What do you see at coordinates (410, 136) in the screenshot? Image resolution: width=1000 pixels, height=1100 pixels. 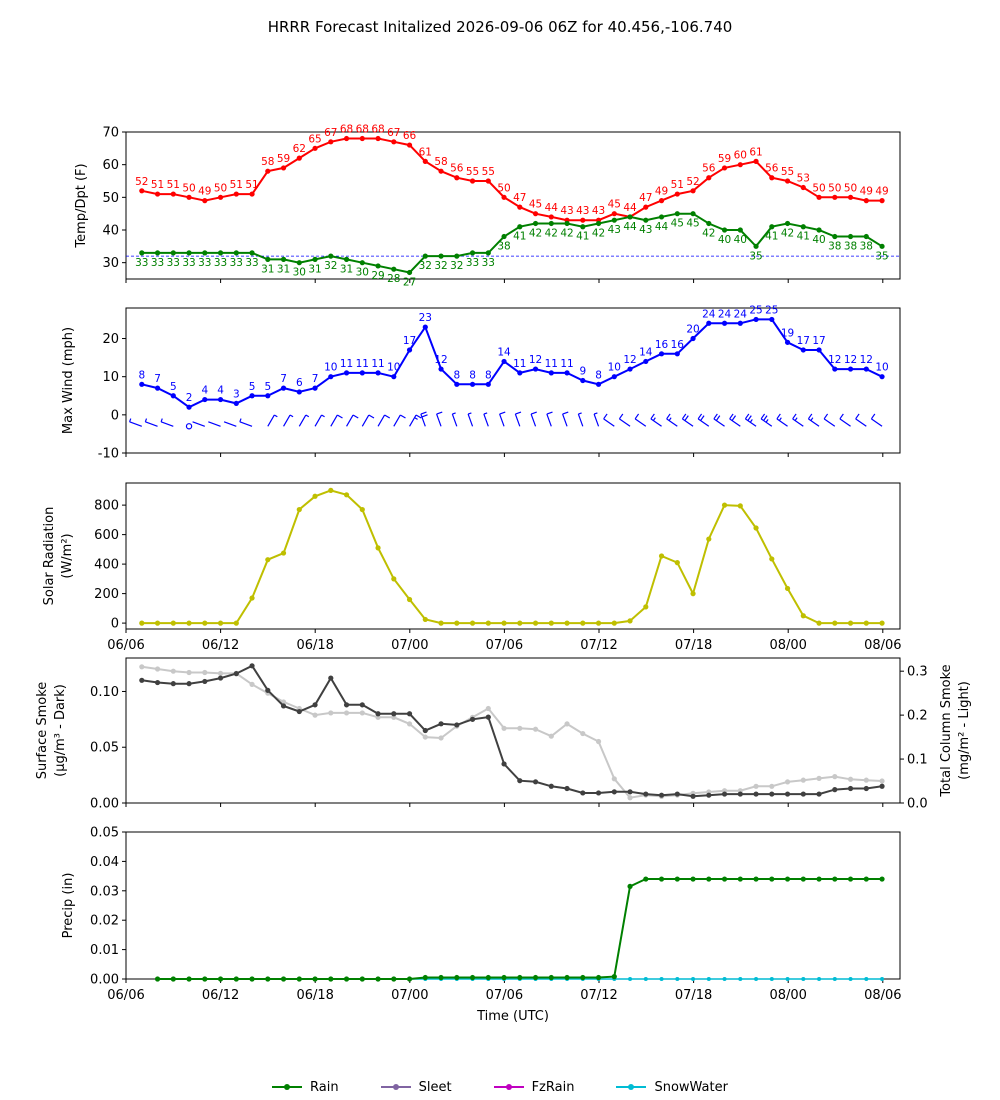 I see `temp-data-label: 66` at bounding box center [410, 136].